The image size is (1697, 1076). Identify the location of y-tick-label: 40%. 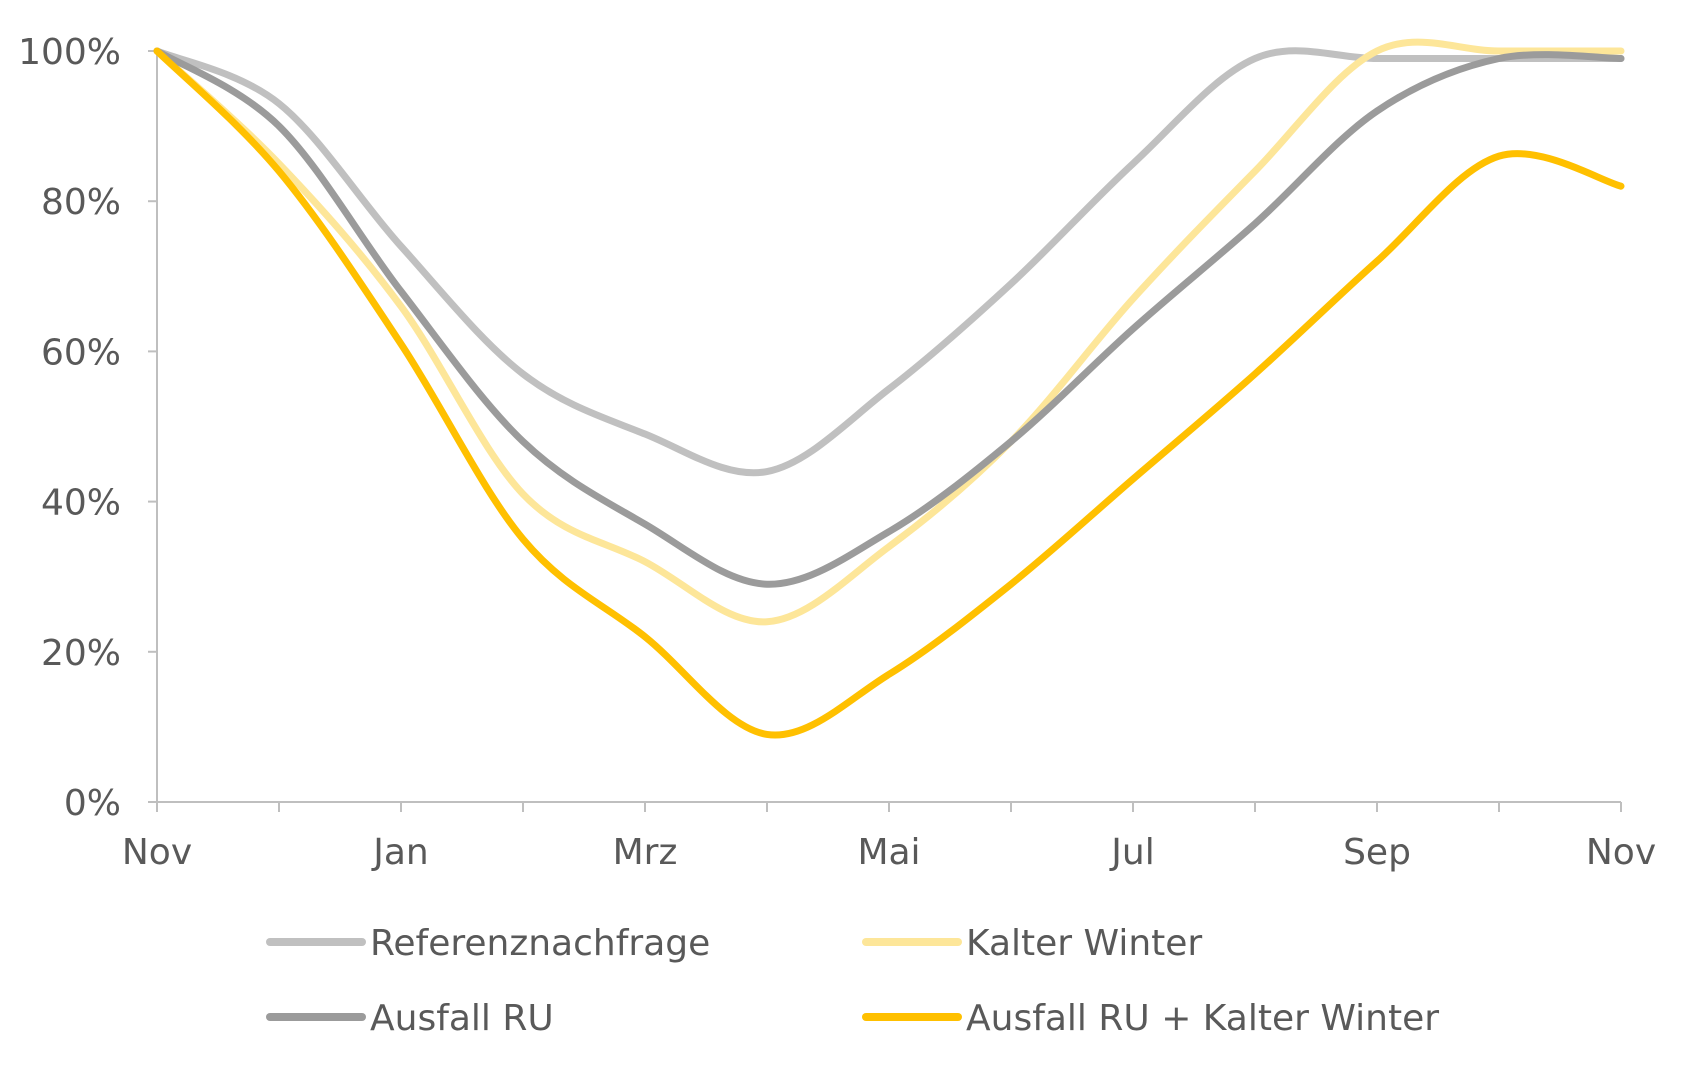
(81, 503).